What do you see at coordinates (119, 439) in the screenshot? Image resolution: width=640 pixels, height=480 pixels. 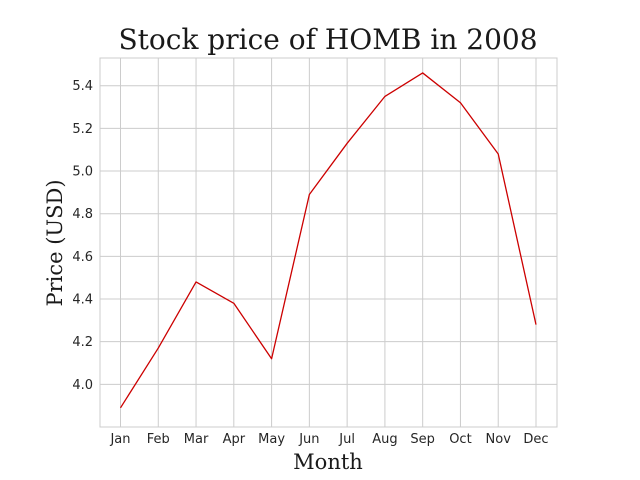 I see `x-tick-label: Jan` at bounding box center [119, 439].